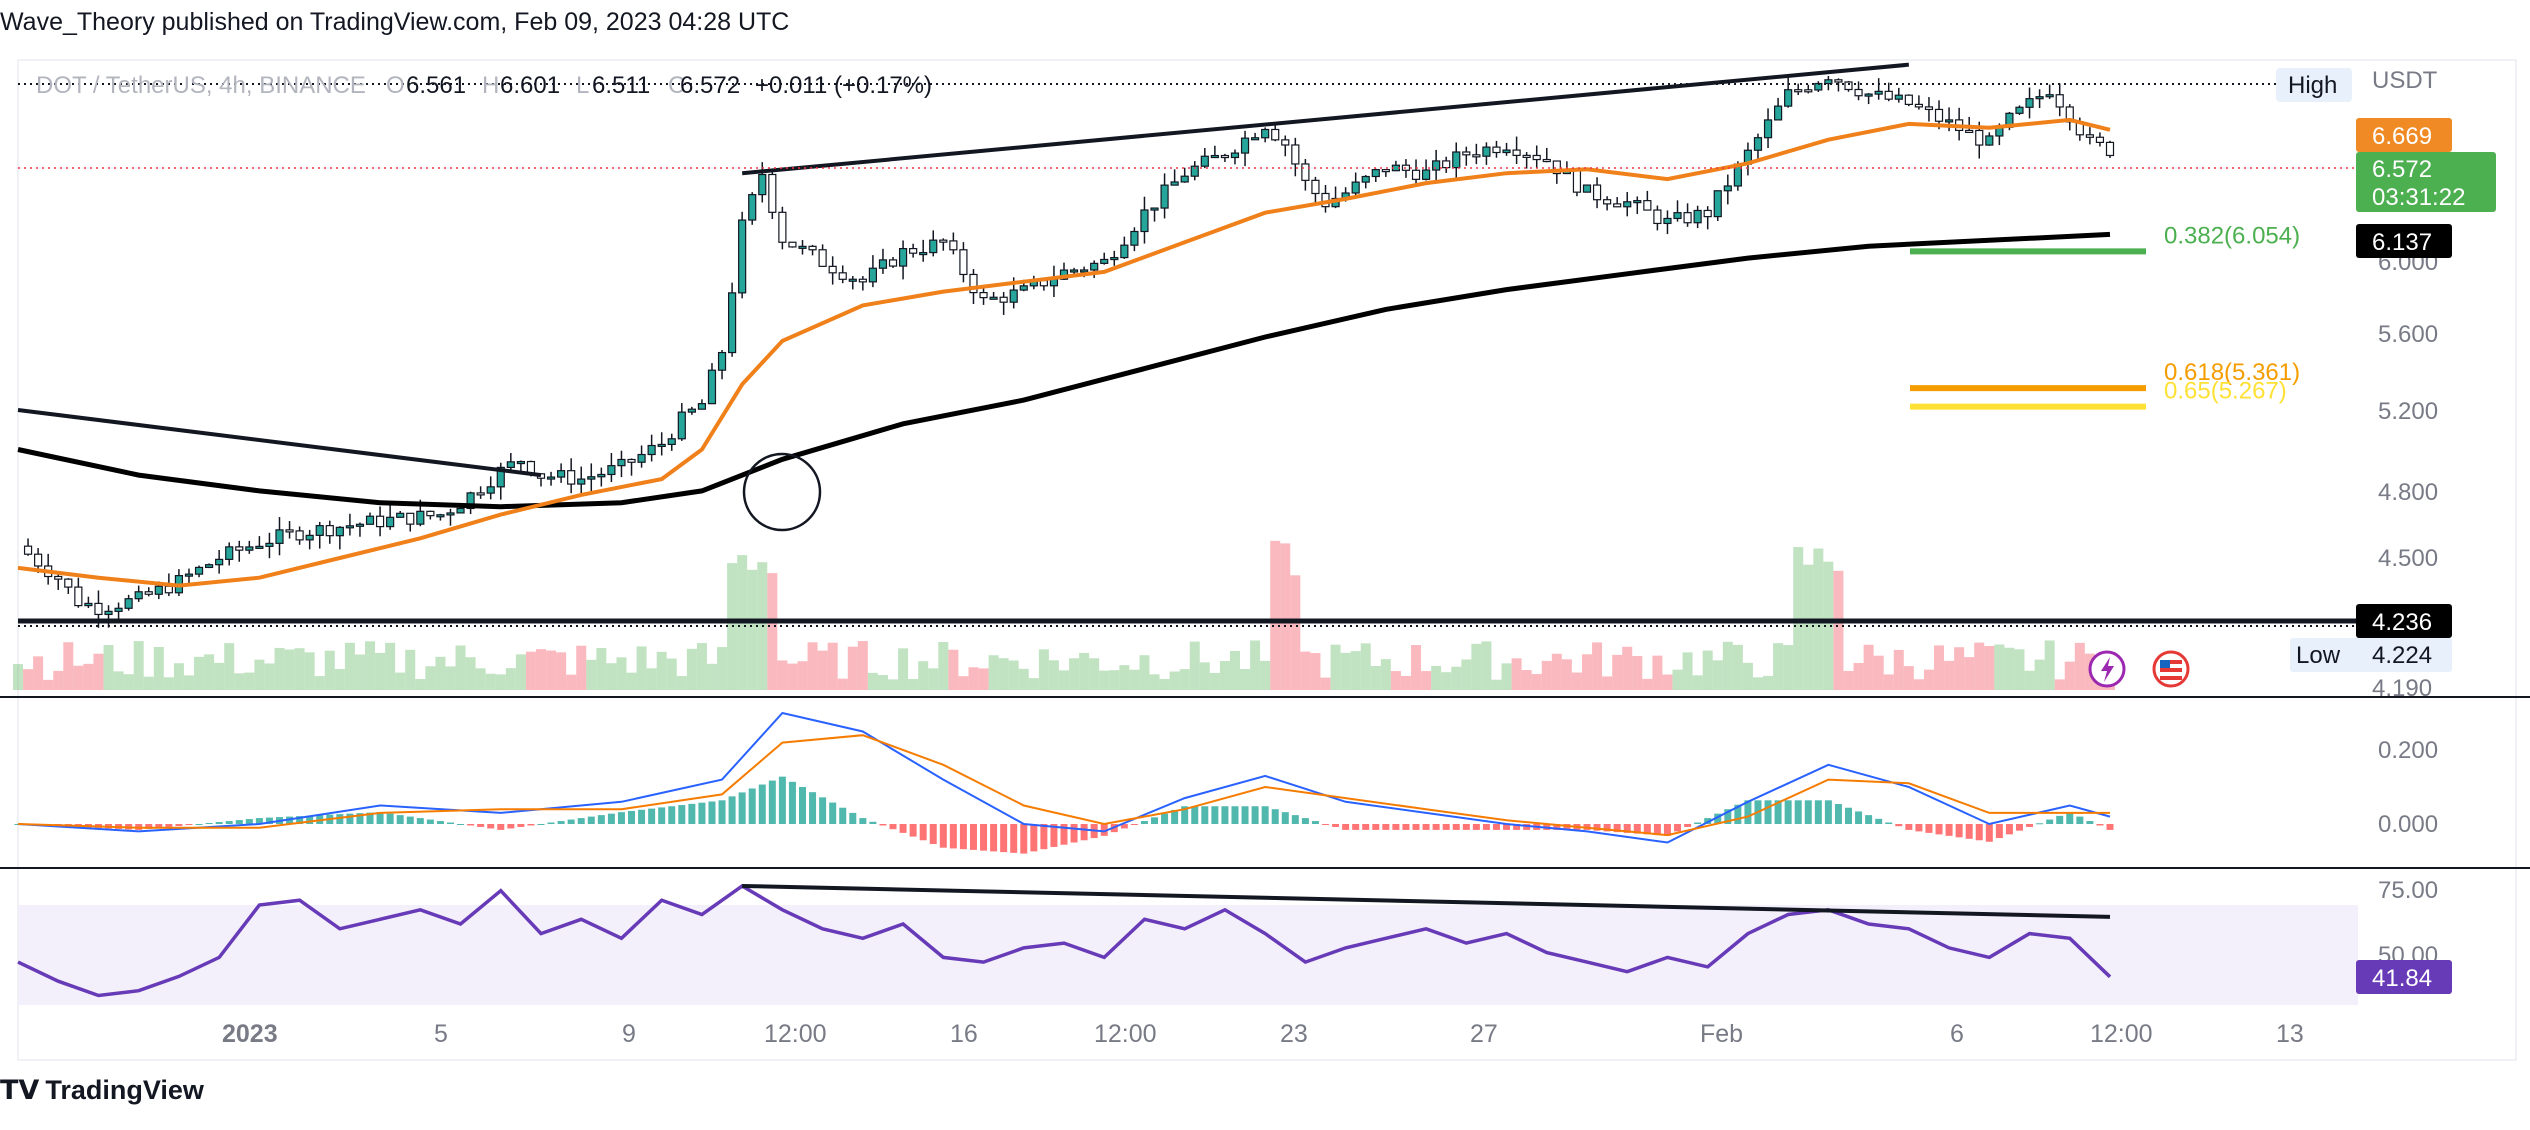 The image size is (2530, 1130). Describe the element at coordinates (795, 1034) in the screenshot. I see `time-label-1200-a: 12:00` at that location.